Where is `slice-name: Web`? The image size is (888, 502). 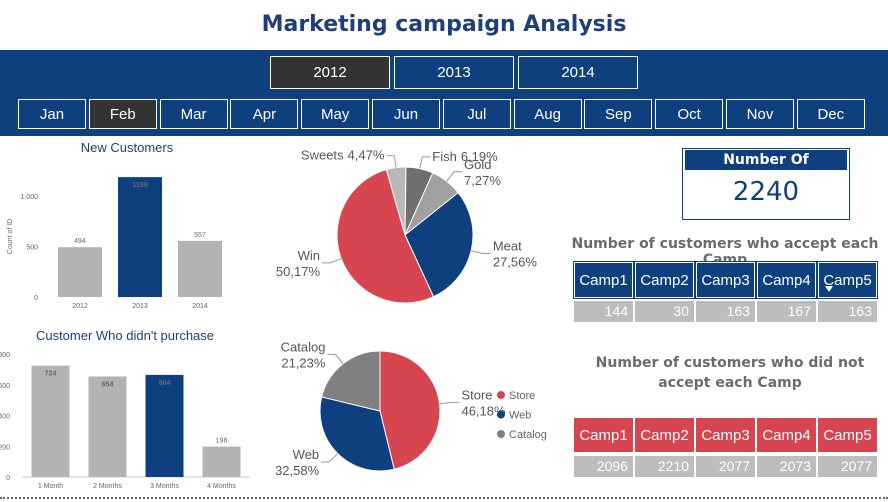
slice-name: Web is located at coordinates (306, 454).